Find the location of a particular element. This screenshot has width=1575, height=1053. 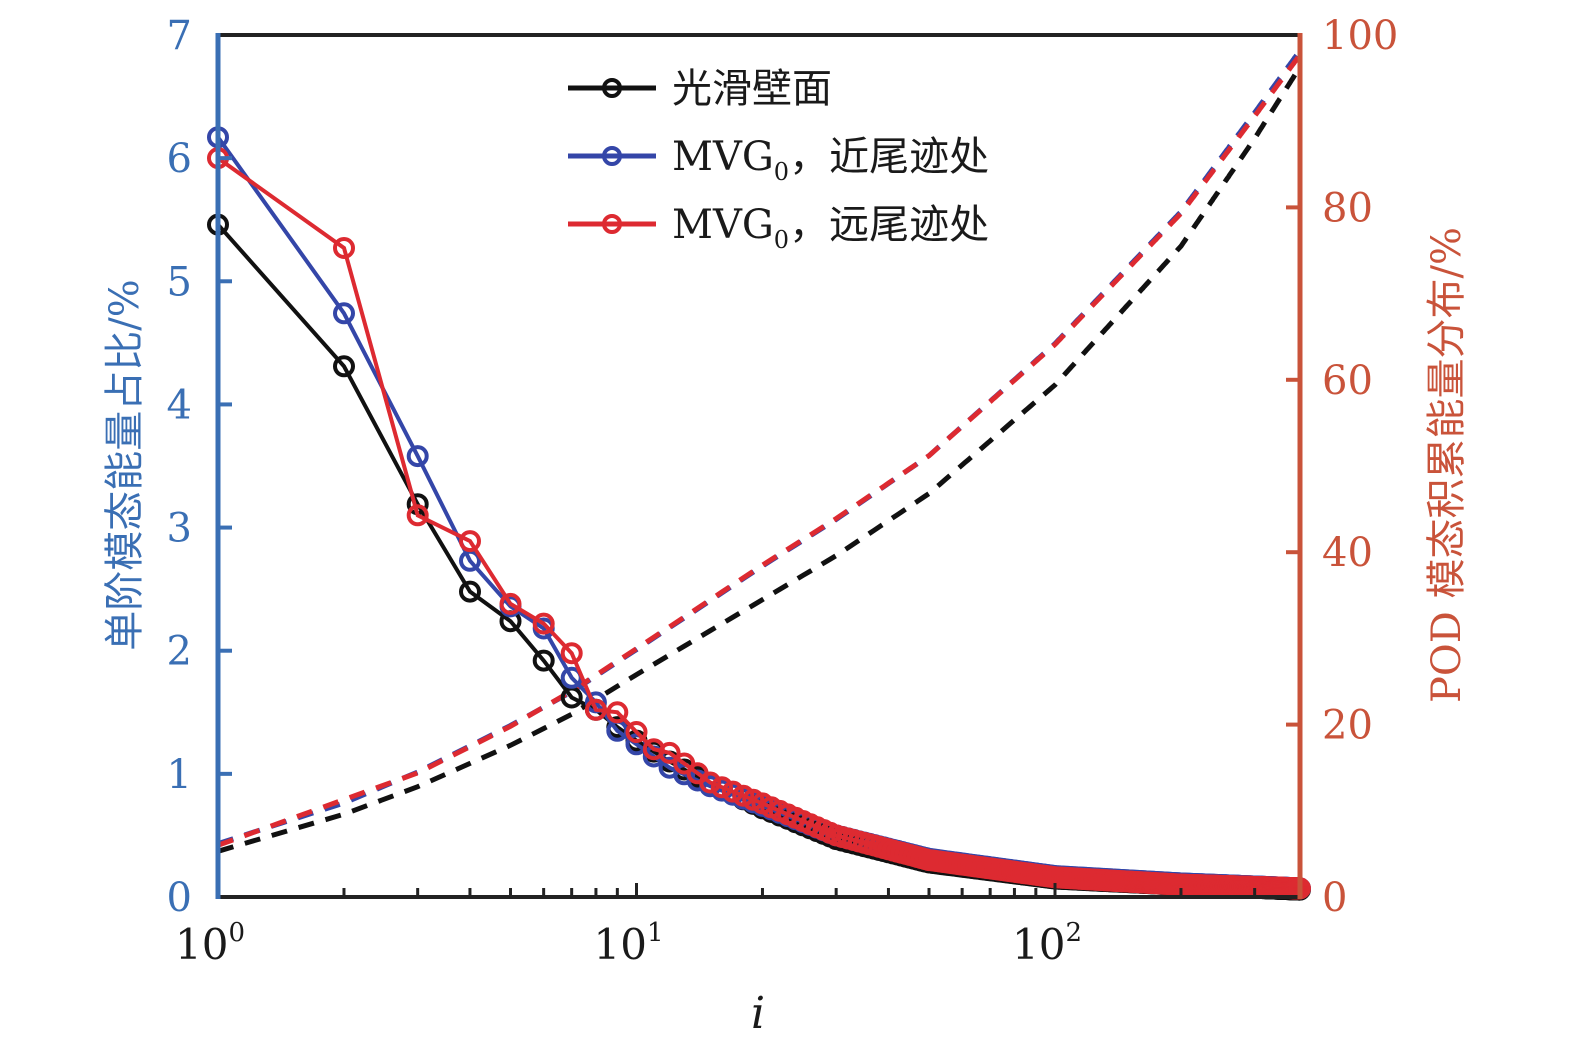

x-tick-label: 10² is located at coordinates (1047, 943).